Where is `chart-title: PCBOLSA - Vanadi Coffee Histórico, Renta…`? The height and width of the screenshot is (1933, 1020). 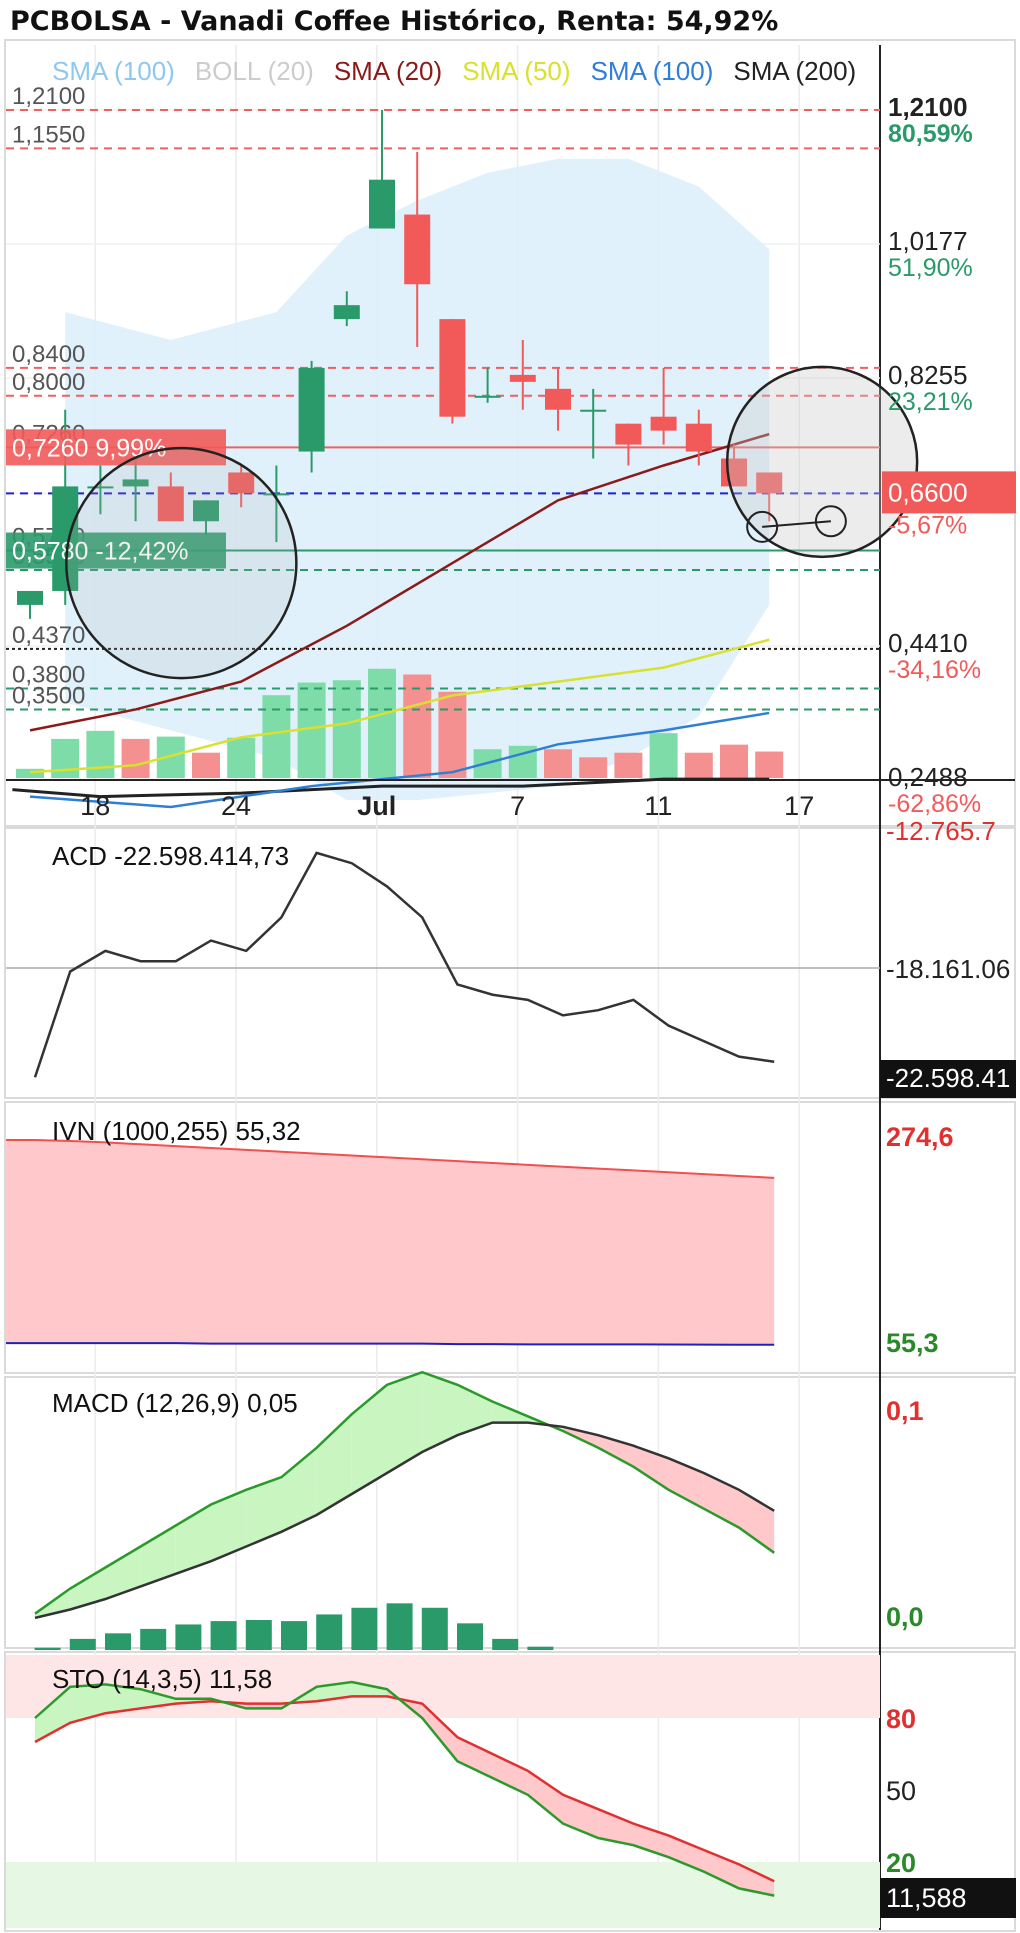
chart-title: PCBOLSA - Vanadi Coffee Histórico, Renta… is located at coordinates (394, 21).